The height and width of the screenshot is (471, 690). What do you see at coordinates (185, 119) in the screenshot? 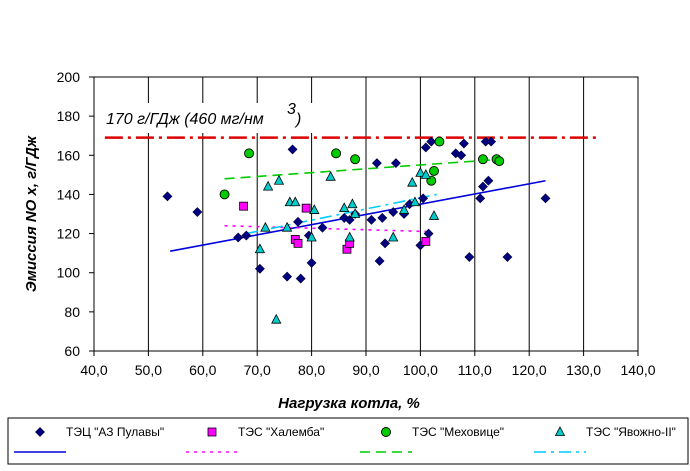
I see `annotation-text: 170 г/ГДж (460 мг/нм` at bounding box center [185, 119].